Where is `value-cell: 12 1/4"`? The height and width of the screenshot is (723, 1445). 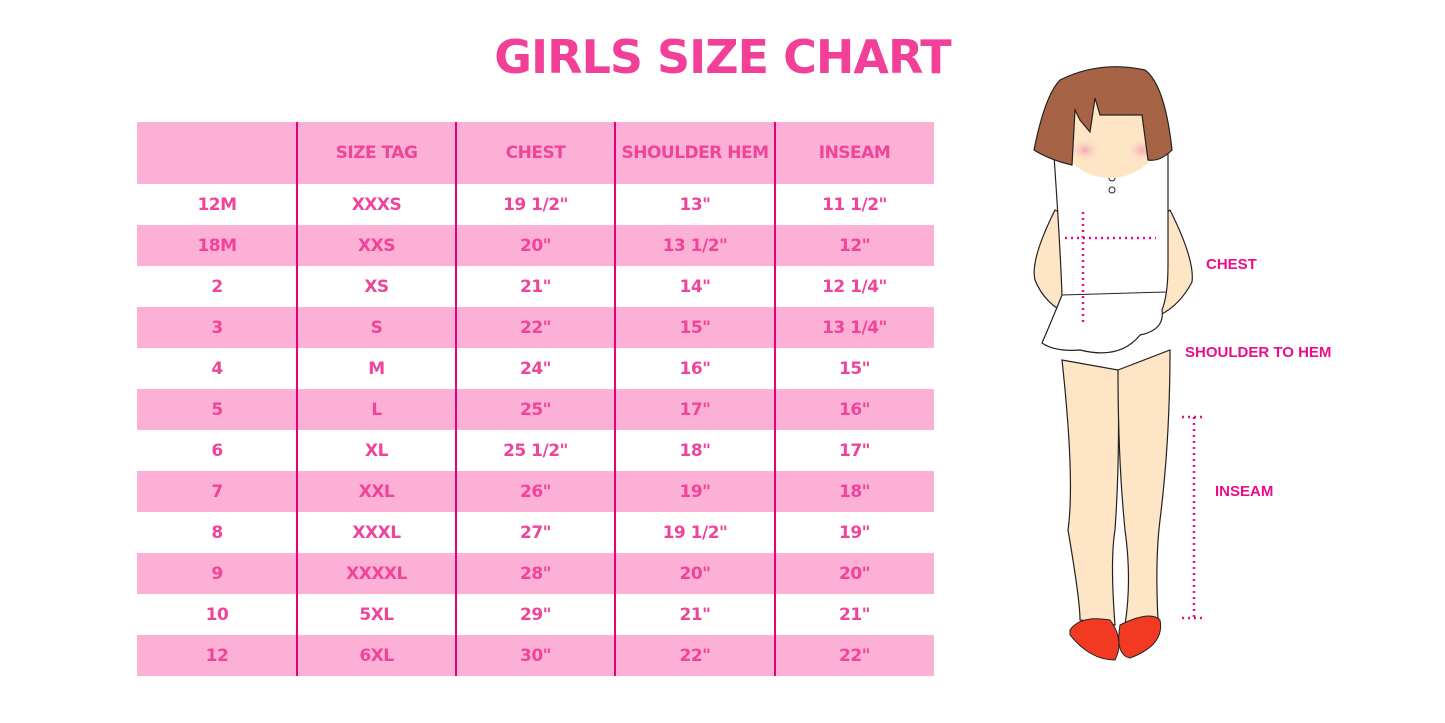
value-cell: 12 1/4" is located at coordinates (854, 286).